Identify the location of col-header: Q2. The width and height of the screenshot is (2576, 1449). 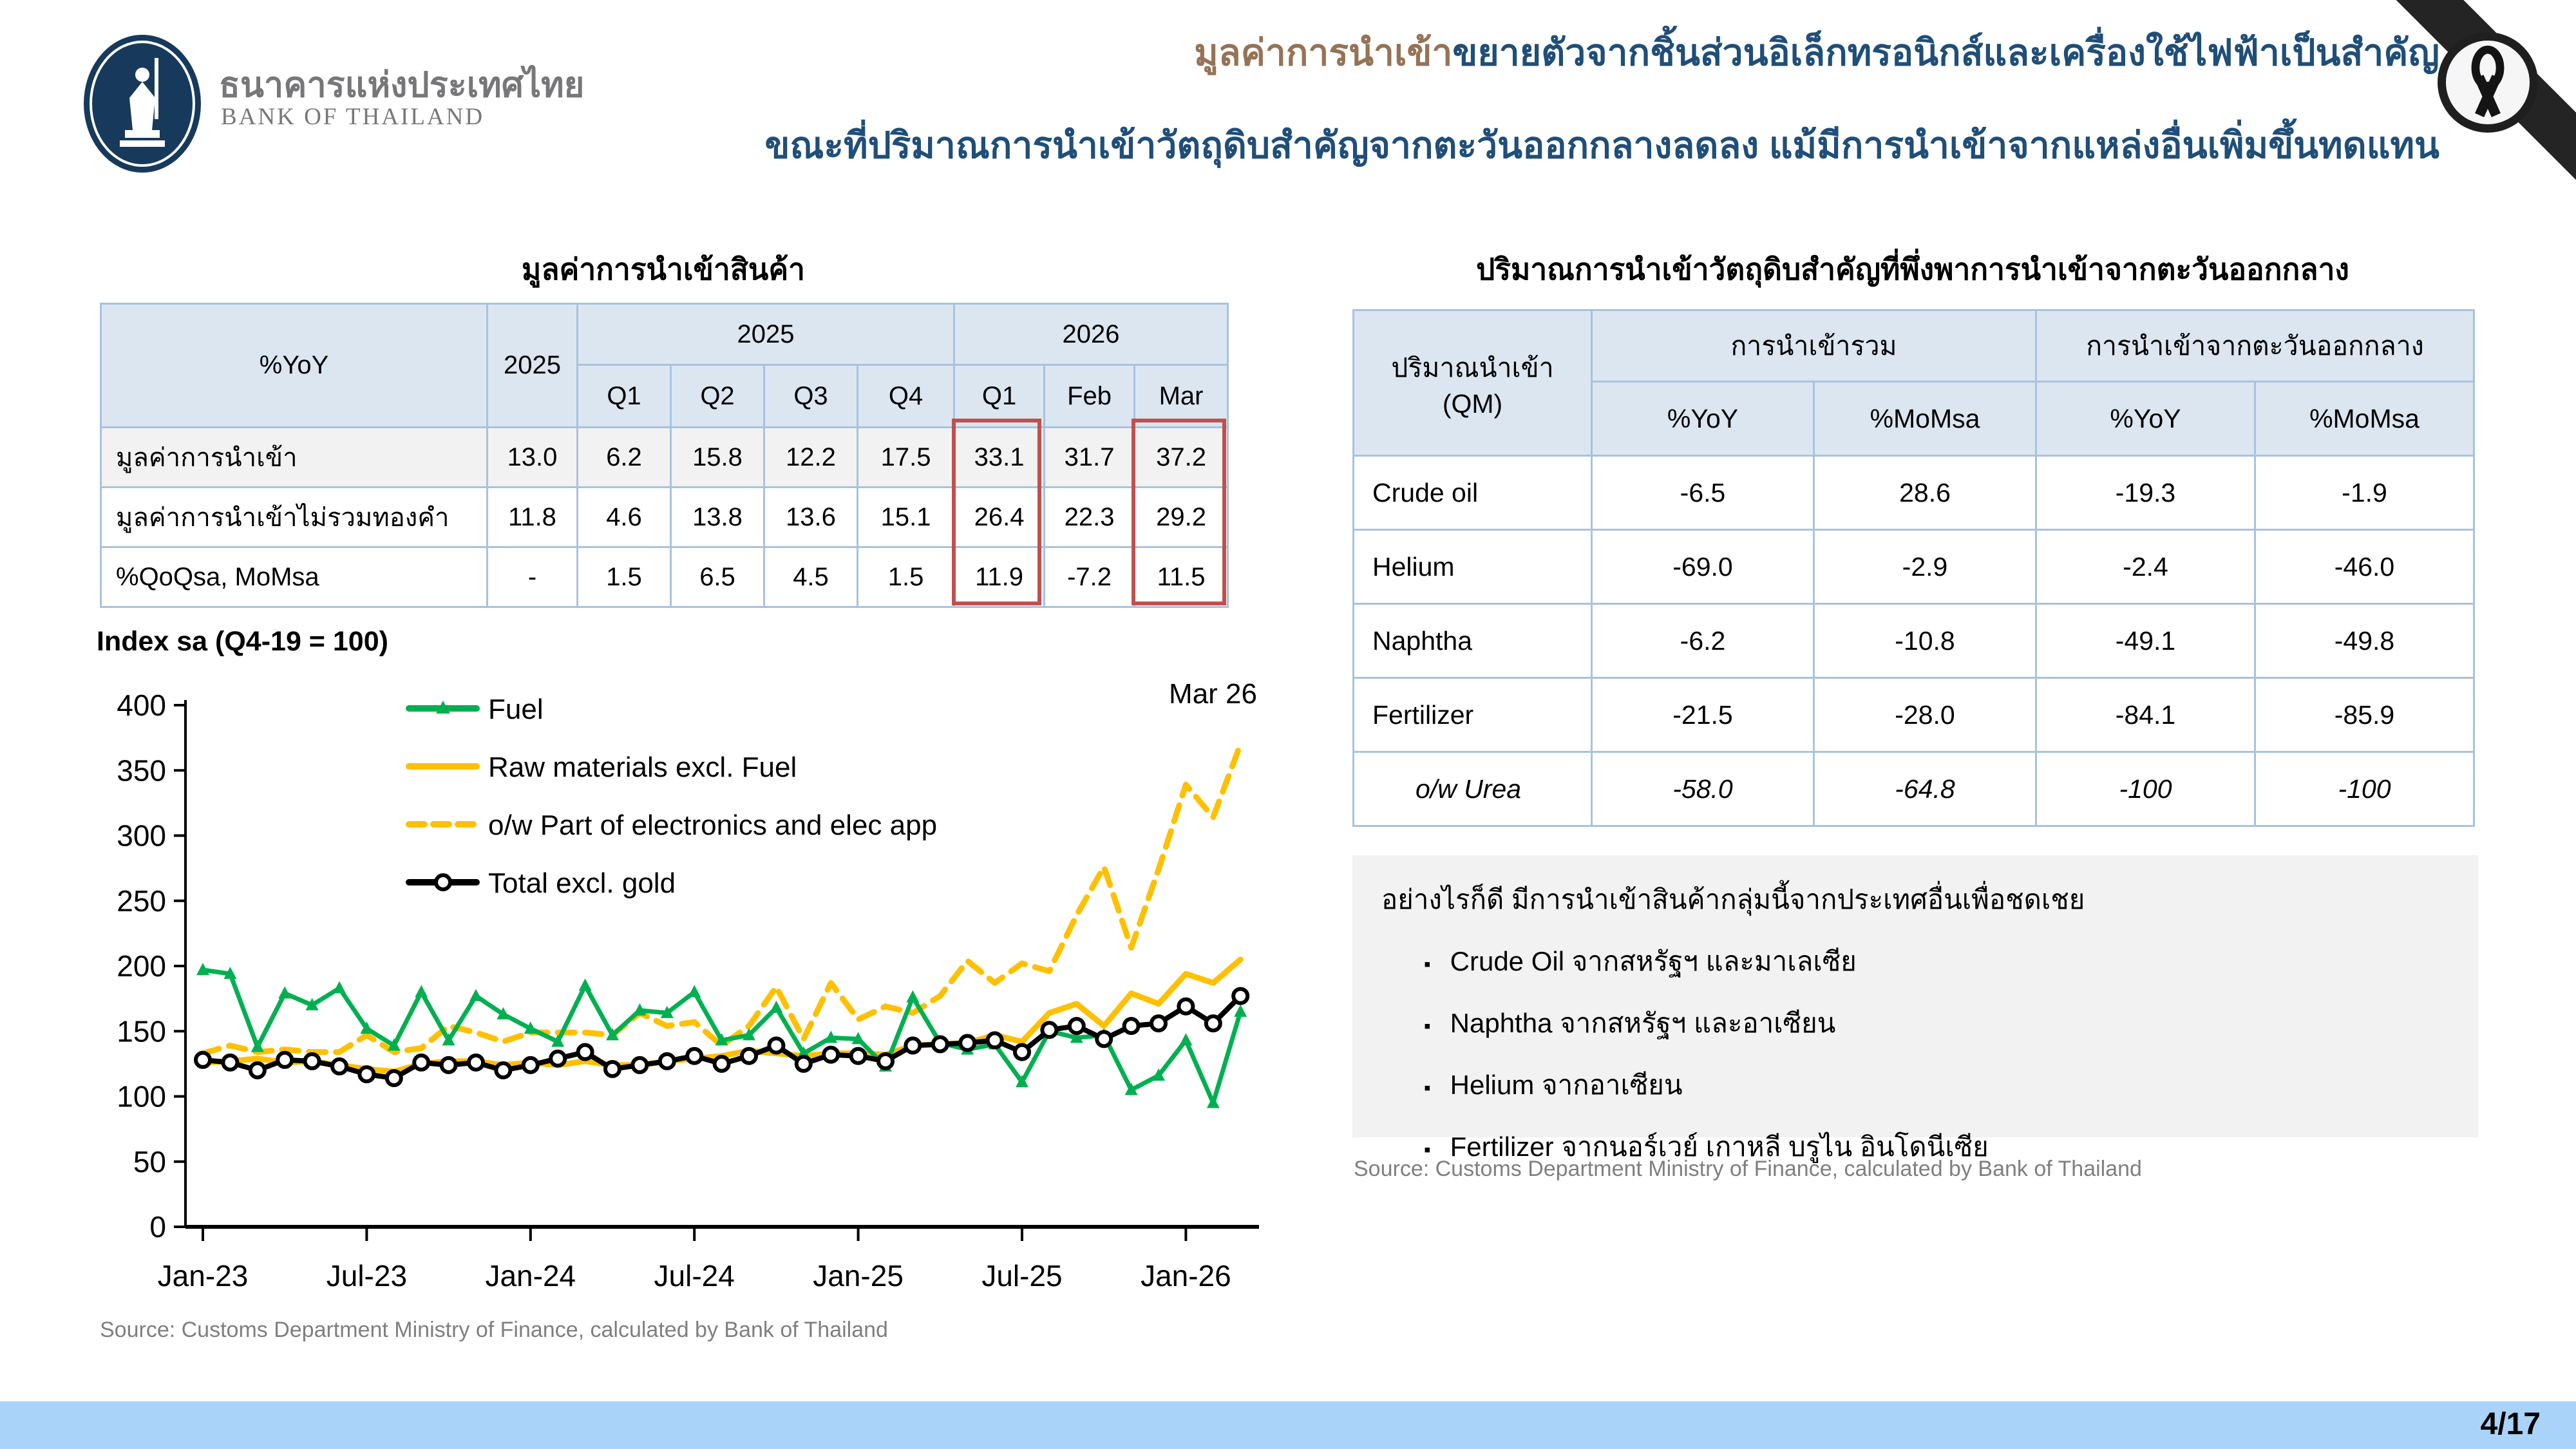
(717, 396).